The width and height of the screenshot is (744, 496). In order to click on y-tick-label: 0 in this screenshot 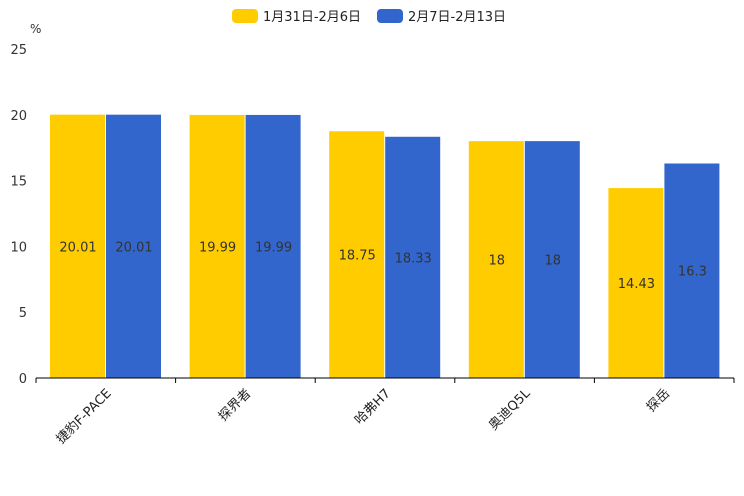, I will do `click(23, 379)`.